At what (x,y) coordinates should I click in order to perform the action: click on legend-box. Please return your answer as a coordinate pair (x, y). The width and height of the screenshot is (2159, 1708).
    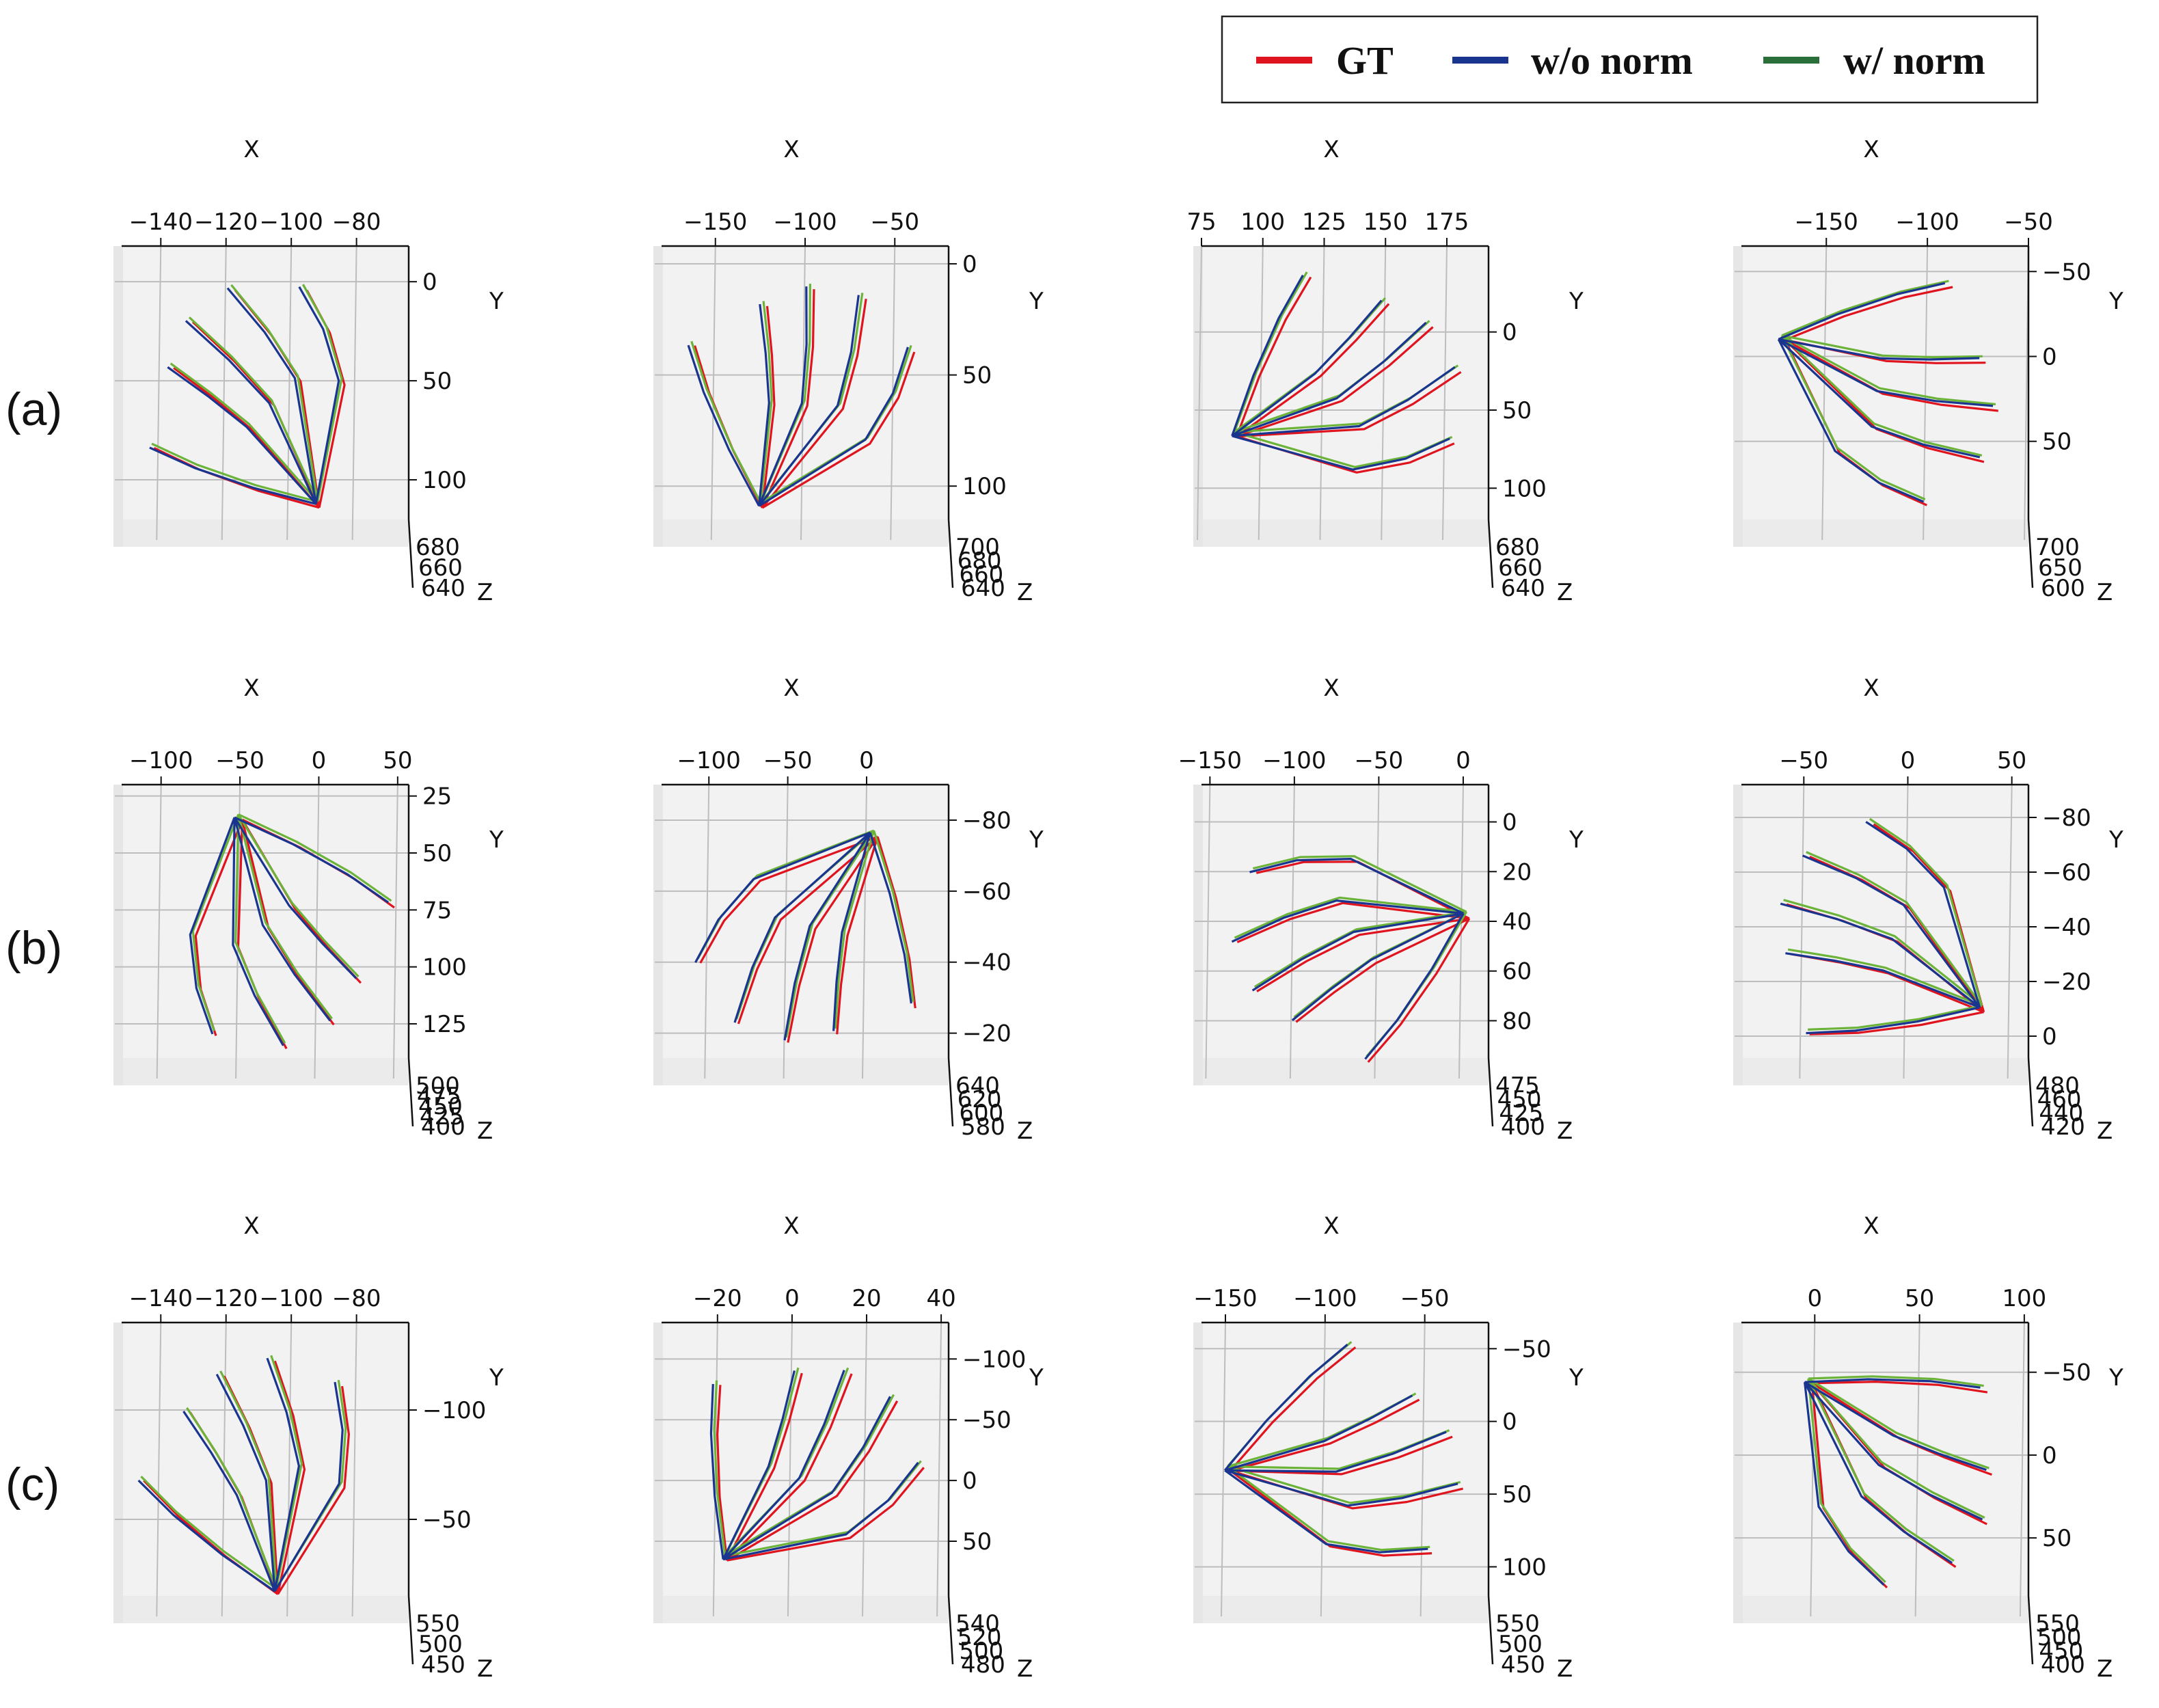
    Looking at the image, I should click on (1630, 59).